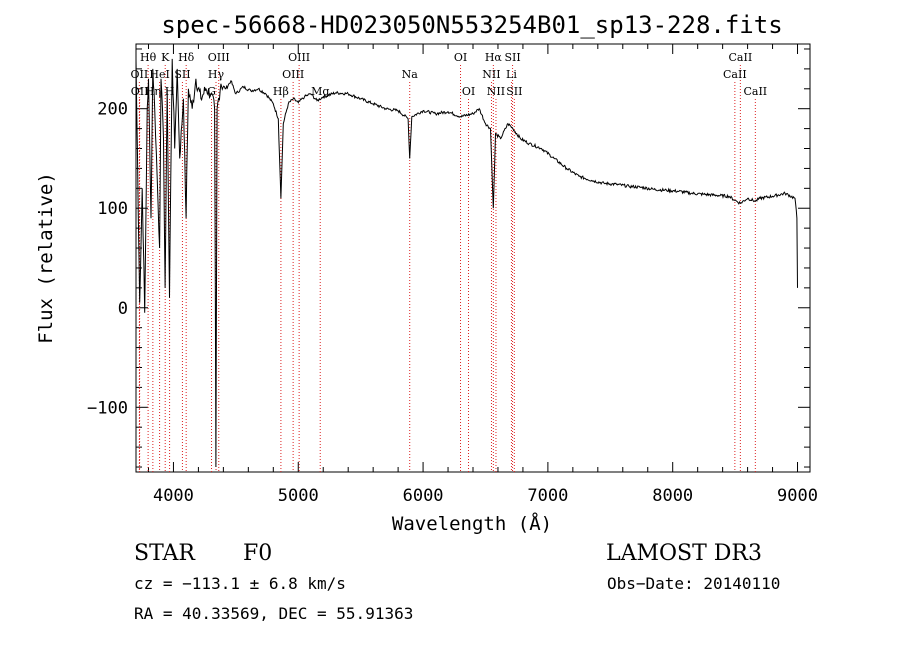 This screenshot has height=649, width=900. What do you see at coordinates (165, 57) in the screenshot?
I see `line-marker-label: K` at bounding box center [165, 57].